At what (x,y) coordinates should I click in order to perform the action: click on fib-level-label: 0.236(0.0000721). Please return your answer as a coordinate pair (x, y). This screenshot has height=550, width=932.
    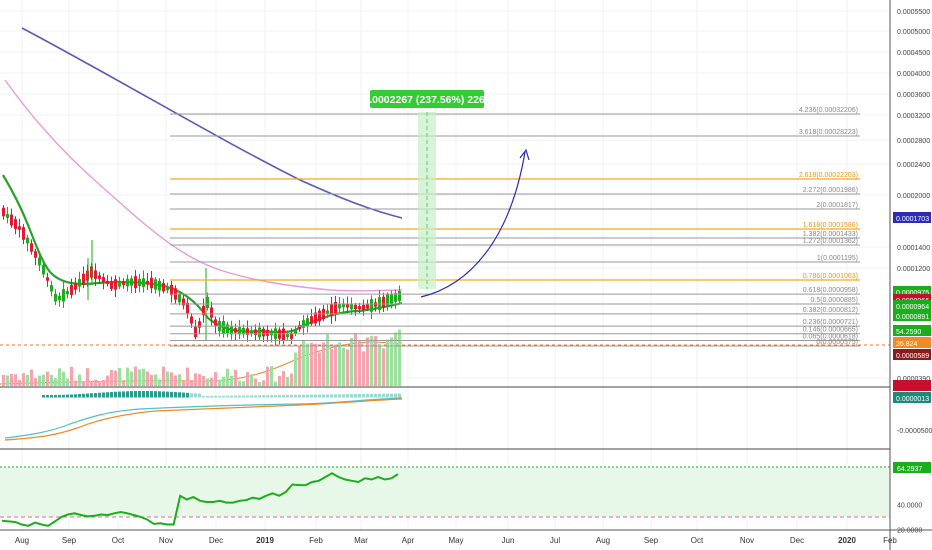
    Looking at the image, I should click on (830, 322).